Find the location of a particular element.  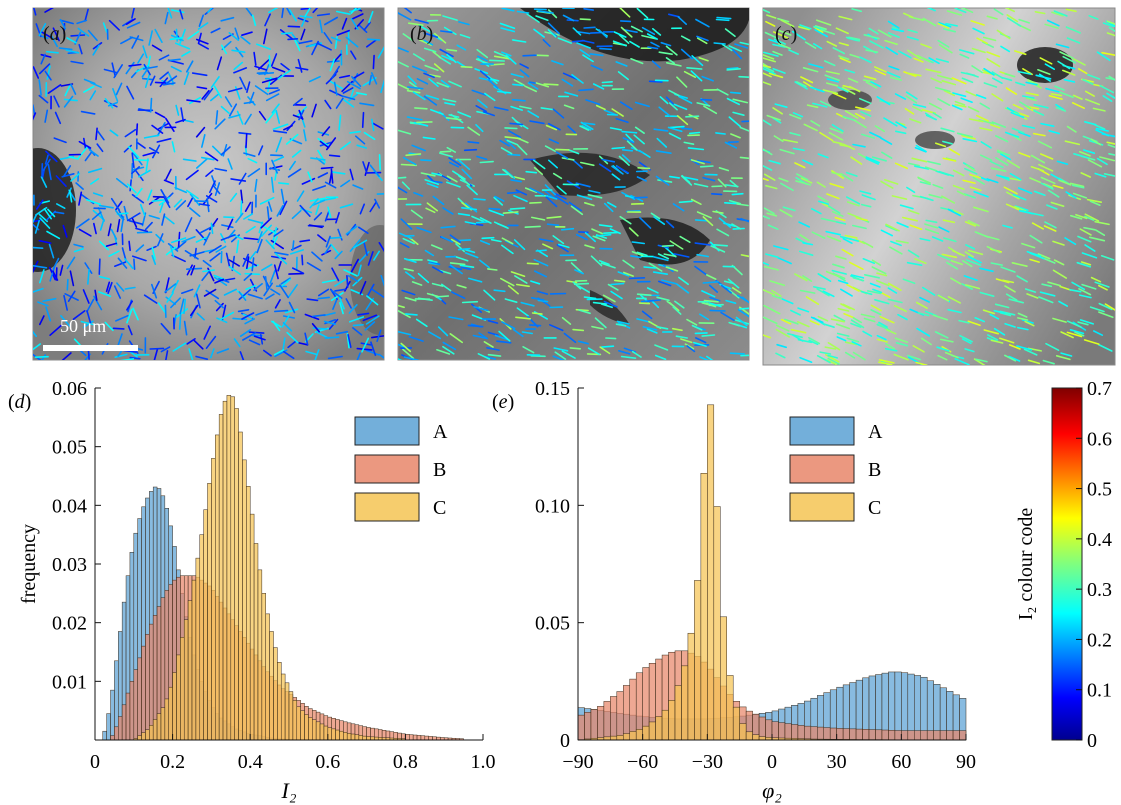

colorbar-tick-label: 0.7 is located at coordinates (1099, 389).